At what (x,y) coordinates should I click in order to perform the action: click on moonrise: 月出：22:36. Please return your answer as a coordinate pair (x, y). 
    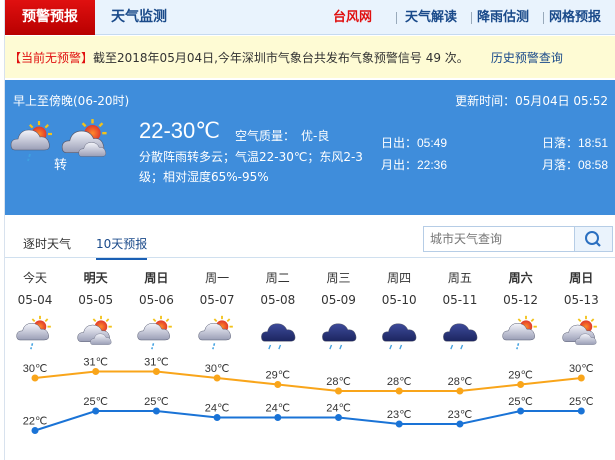
    Looking at the image, I should click on (414, 165).